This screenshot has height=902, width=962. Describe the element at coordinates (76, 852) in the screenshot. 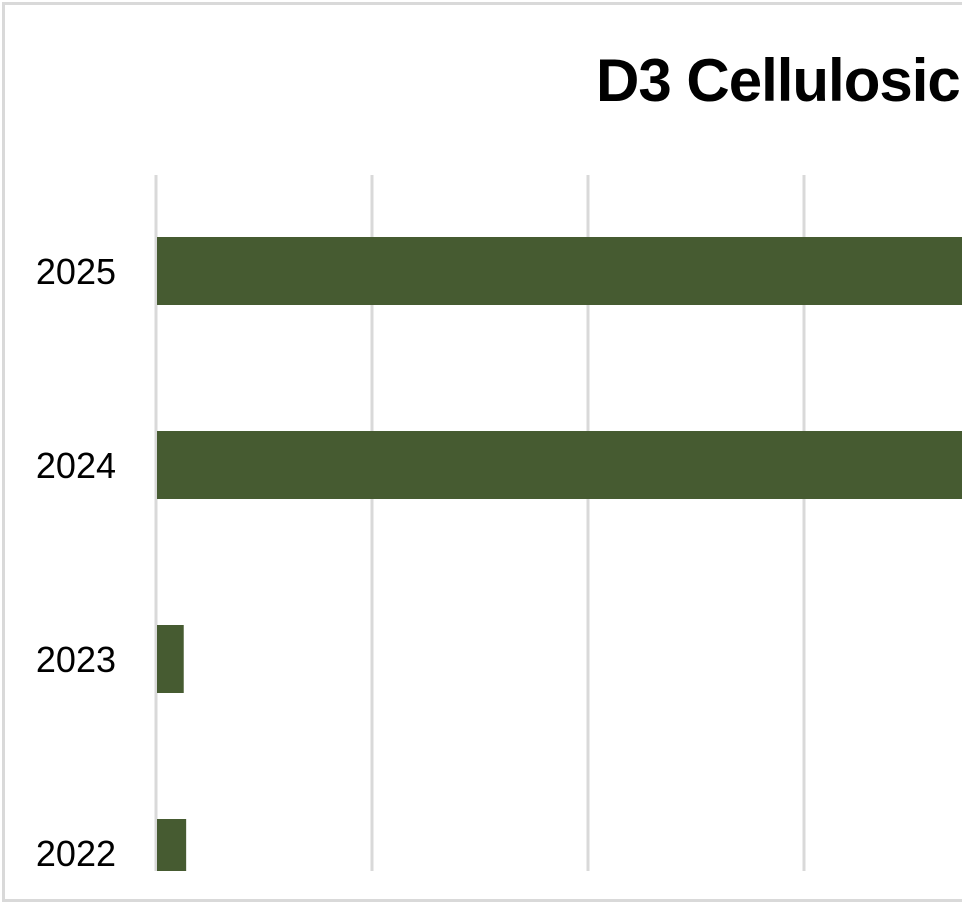

I see `tick-label-2022: 2022` at that location.